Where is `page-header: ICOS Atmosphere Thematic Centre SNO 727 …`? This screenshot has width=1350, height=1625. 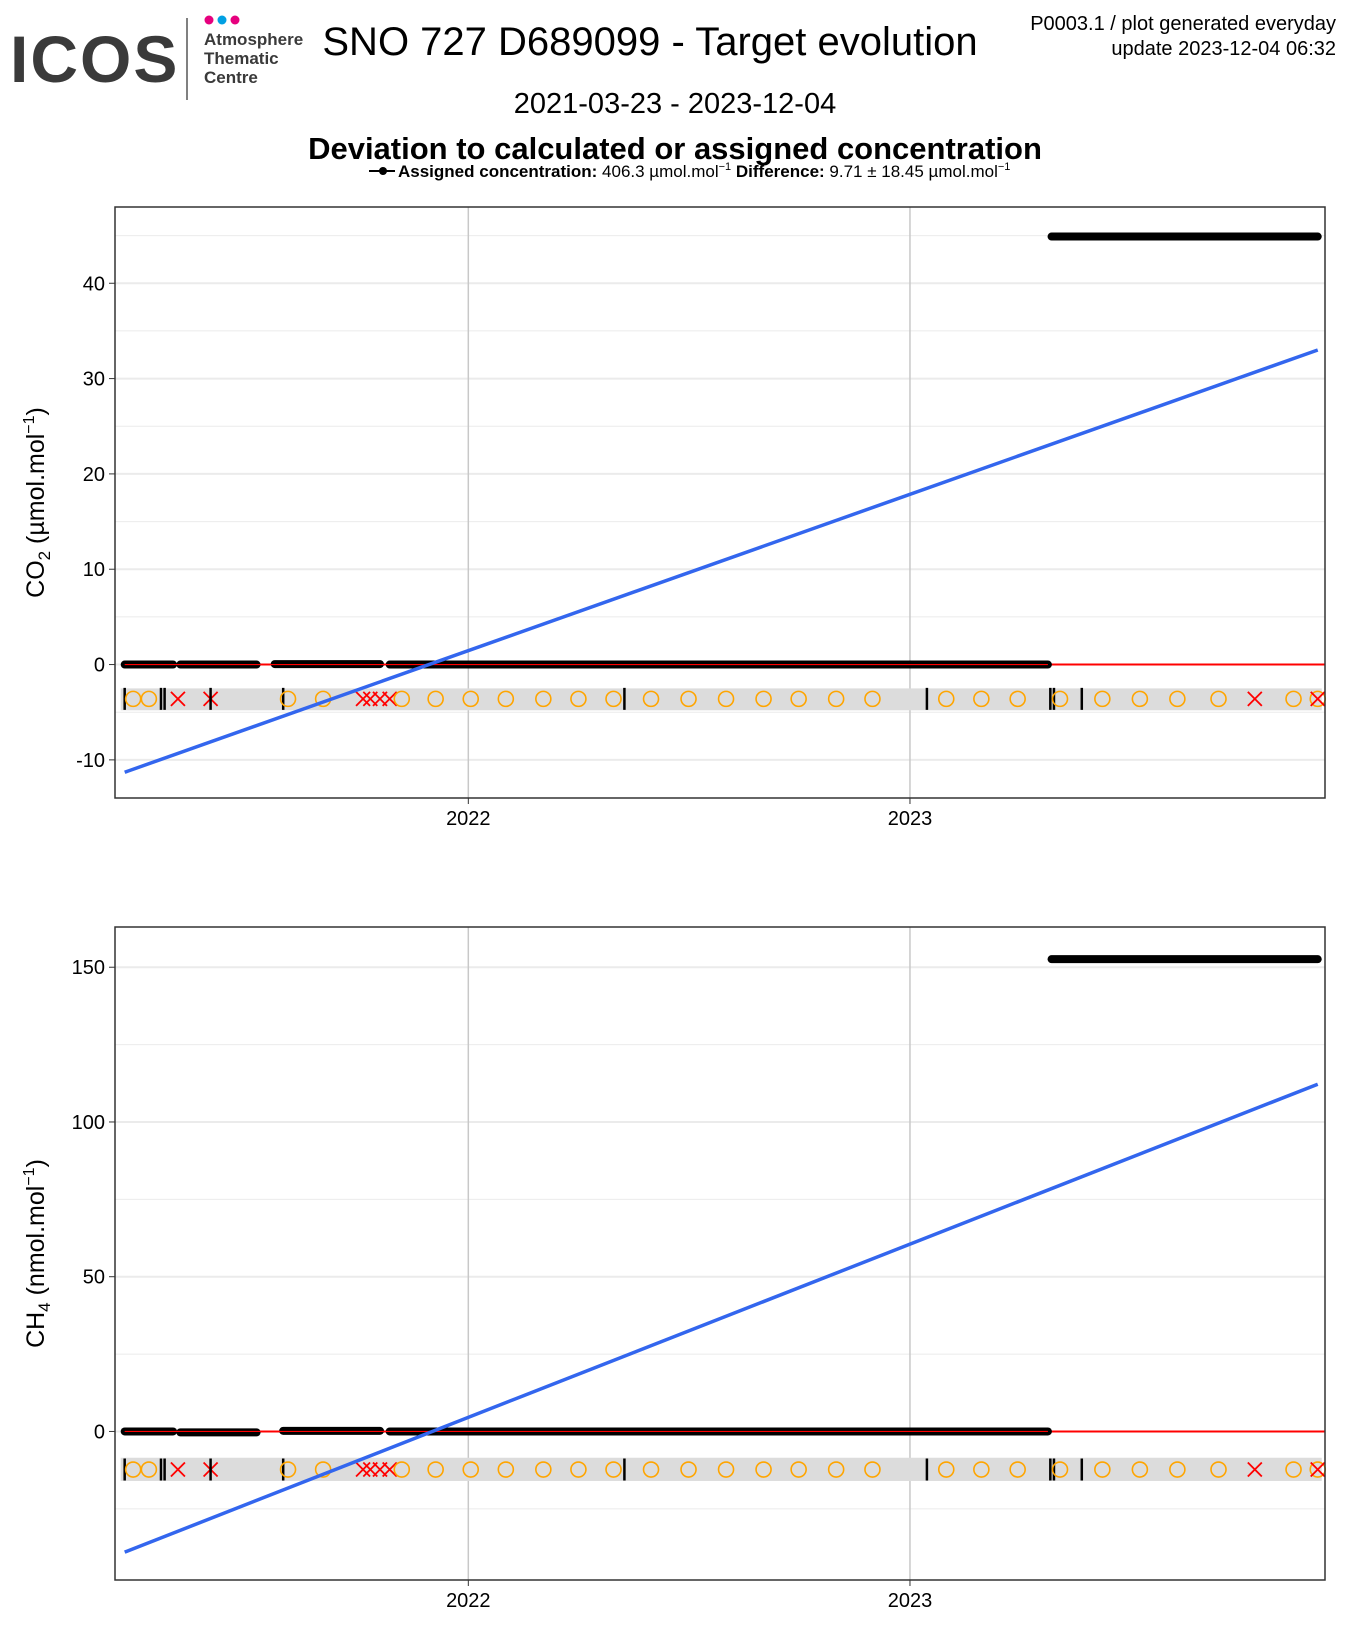
page-header: ICOS Atmosphere Thematic Centre SNO 727 … is located at coordinates (675, 100).